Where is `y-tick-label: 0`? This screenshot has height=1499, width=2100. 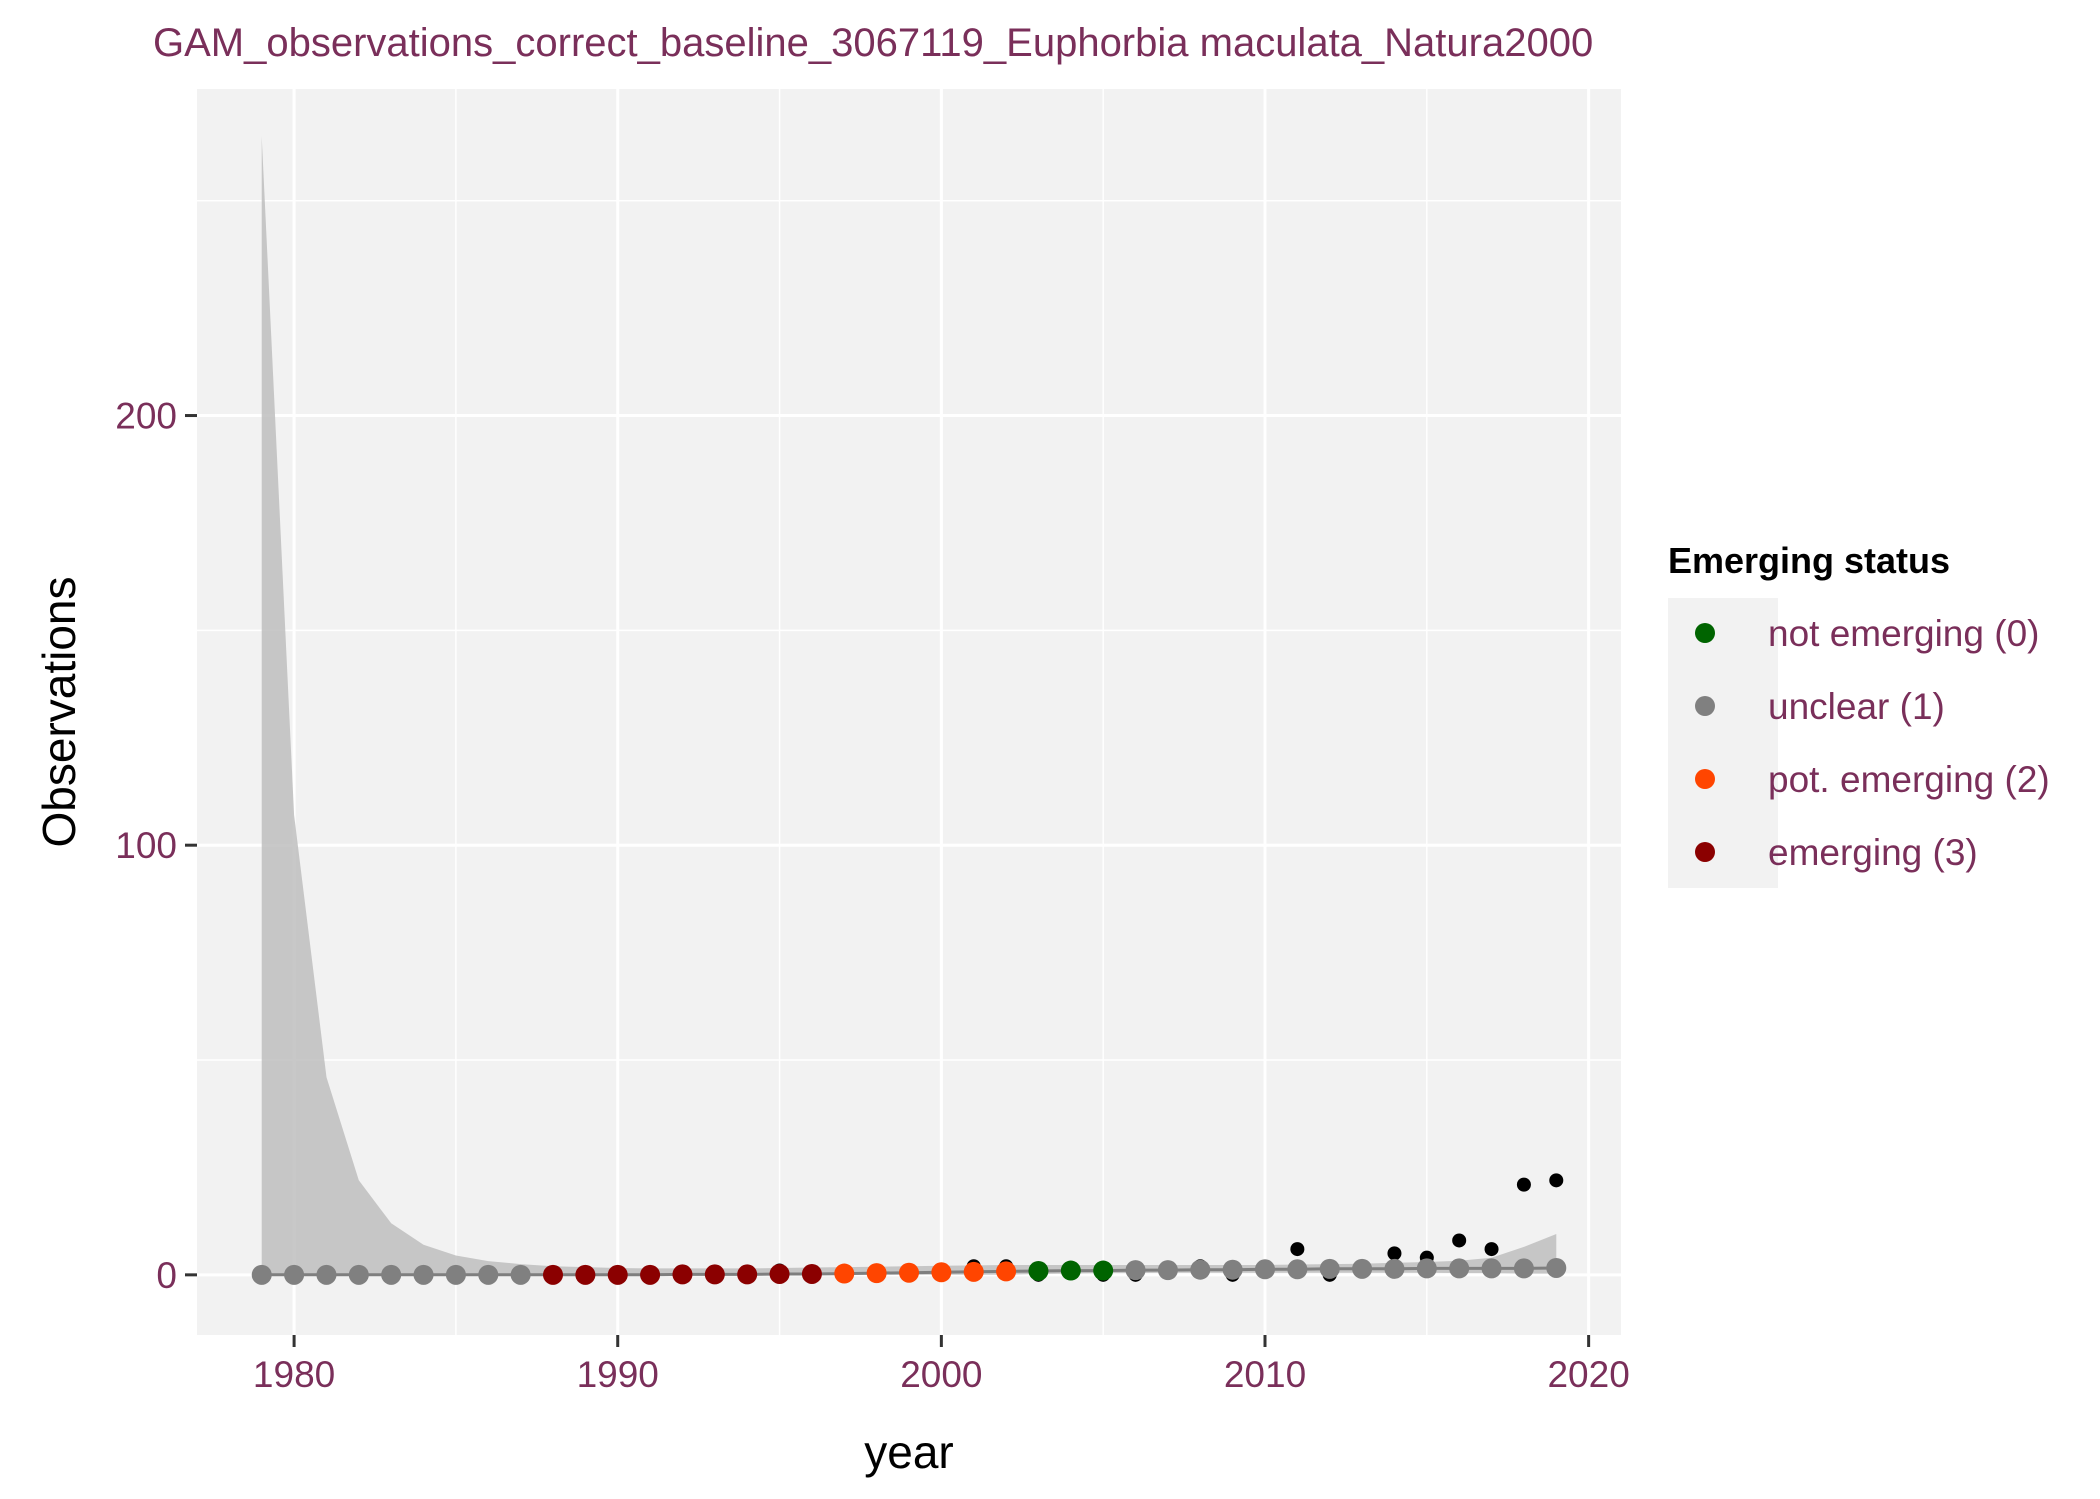
y-tick-label: 0 is located at coordinates (166, 1275).